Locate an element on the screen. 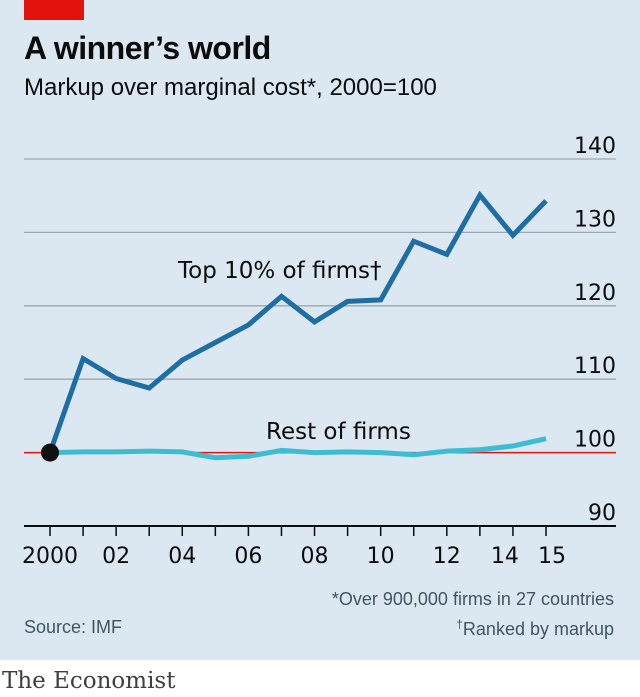 This screenshot has height=697, width=640. y-tick-label-90: 90 is located at coordinates (602, 513).